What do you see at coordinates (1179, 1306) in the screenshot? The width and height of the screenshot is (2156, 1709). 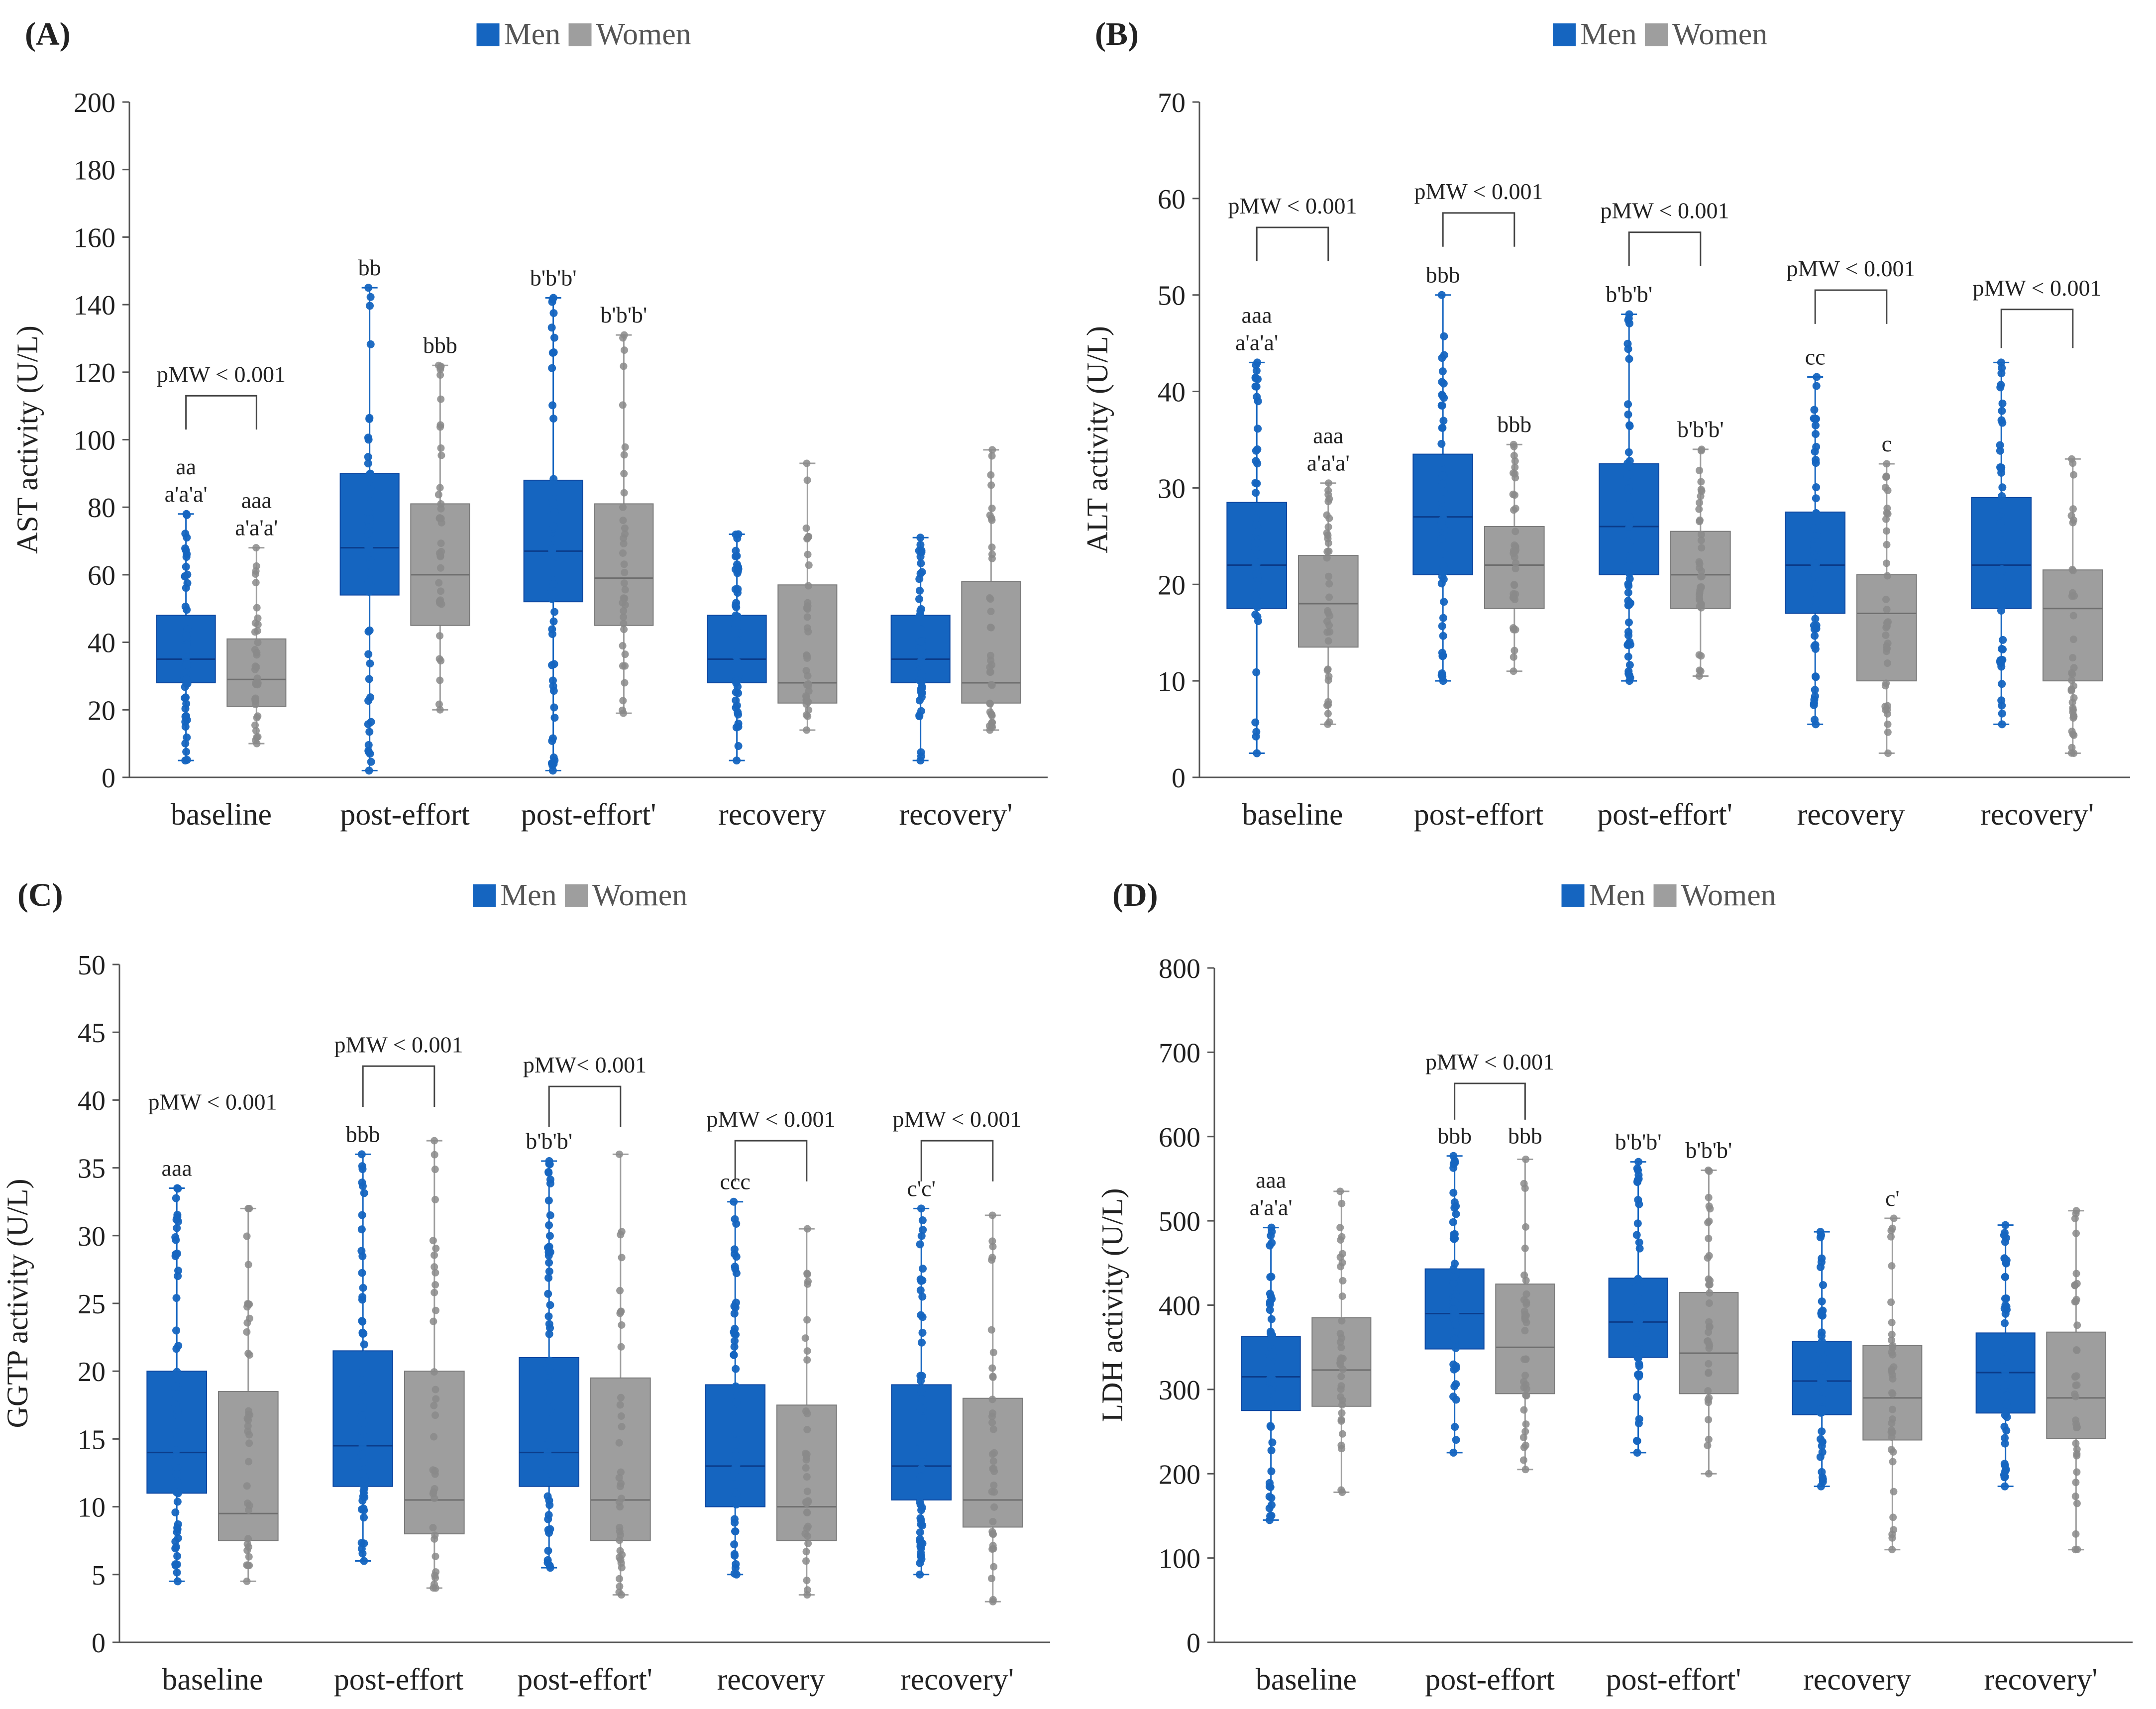 I see `y-tick-label: 400` at bounding box center [1179, 1306].